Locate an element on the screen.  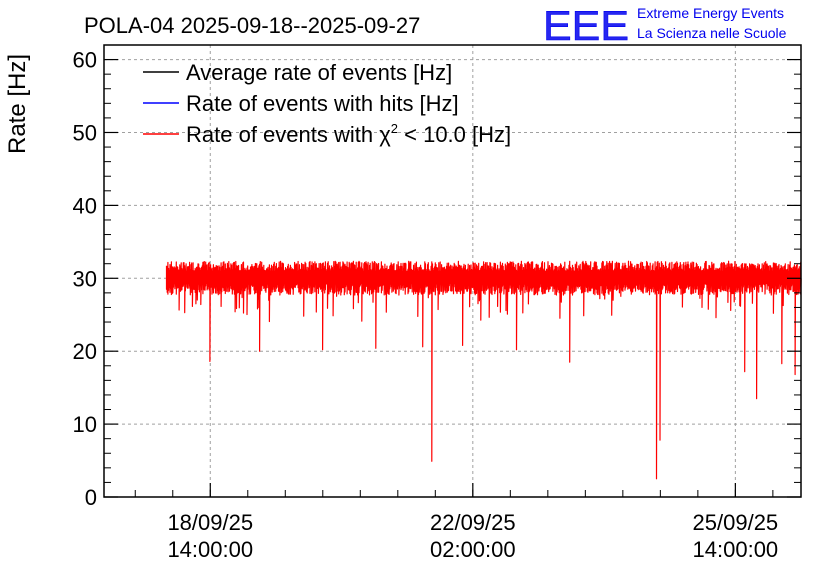
x-tick-label-time: 02:00:00 is located at coordinates (473, 549).